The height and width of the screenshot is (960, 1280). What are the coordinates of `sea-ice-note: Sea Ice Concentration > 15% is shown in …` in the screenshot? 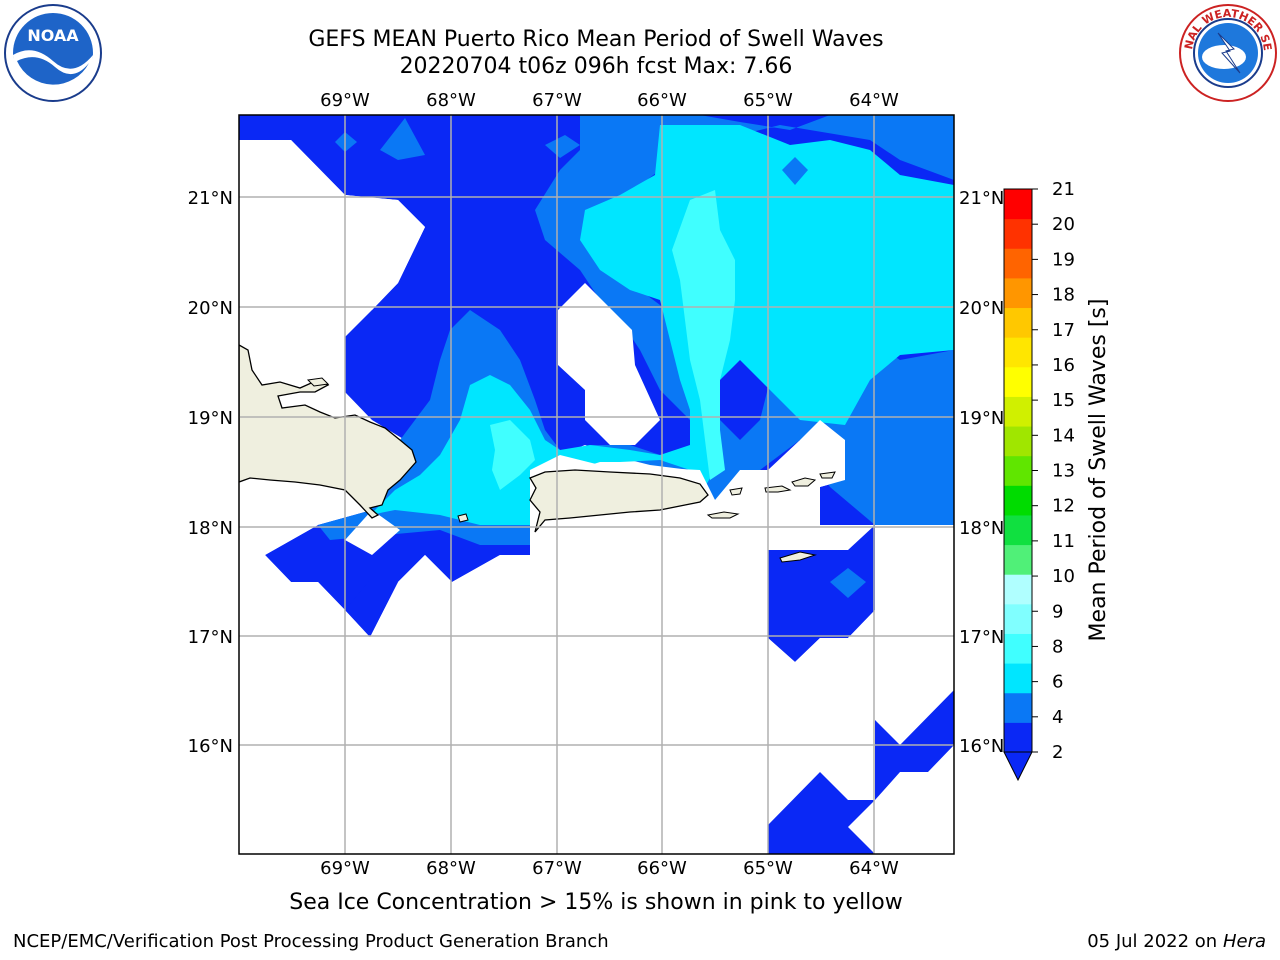 It's located at (596, 902).